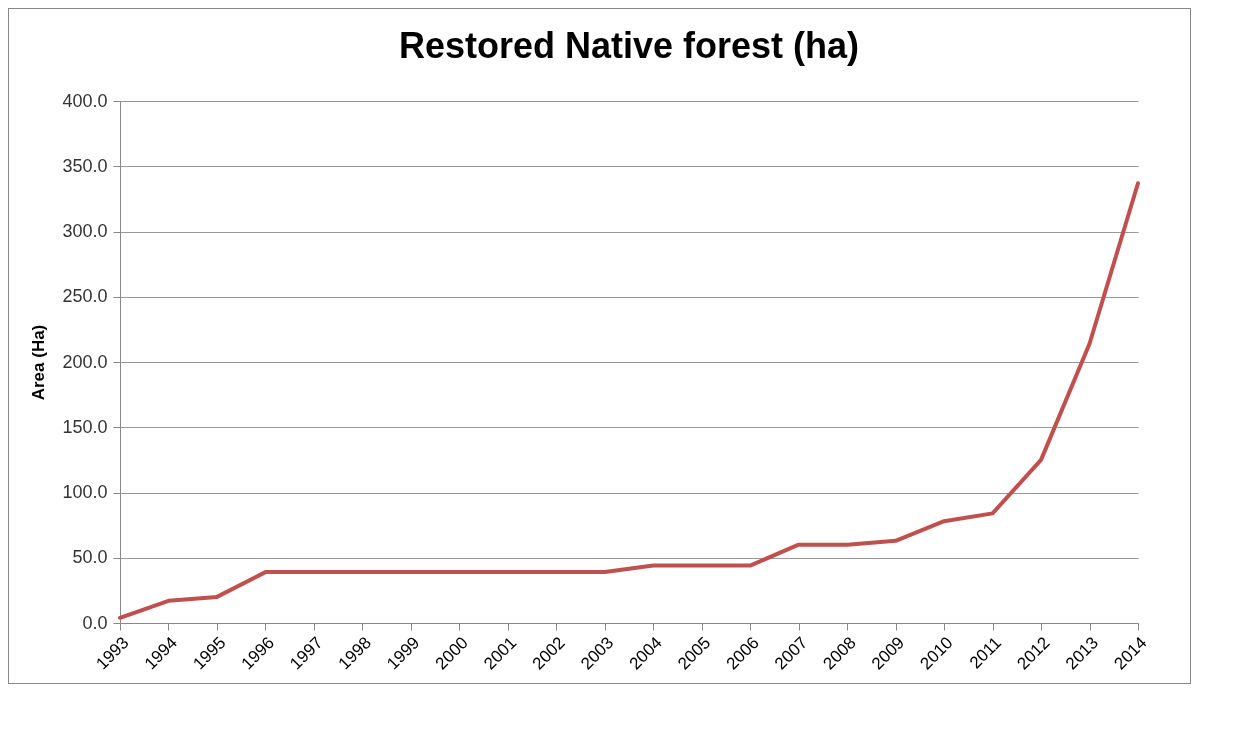  I want to click on y-axis-title: Area (Ha), so click(39, 362).